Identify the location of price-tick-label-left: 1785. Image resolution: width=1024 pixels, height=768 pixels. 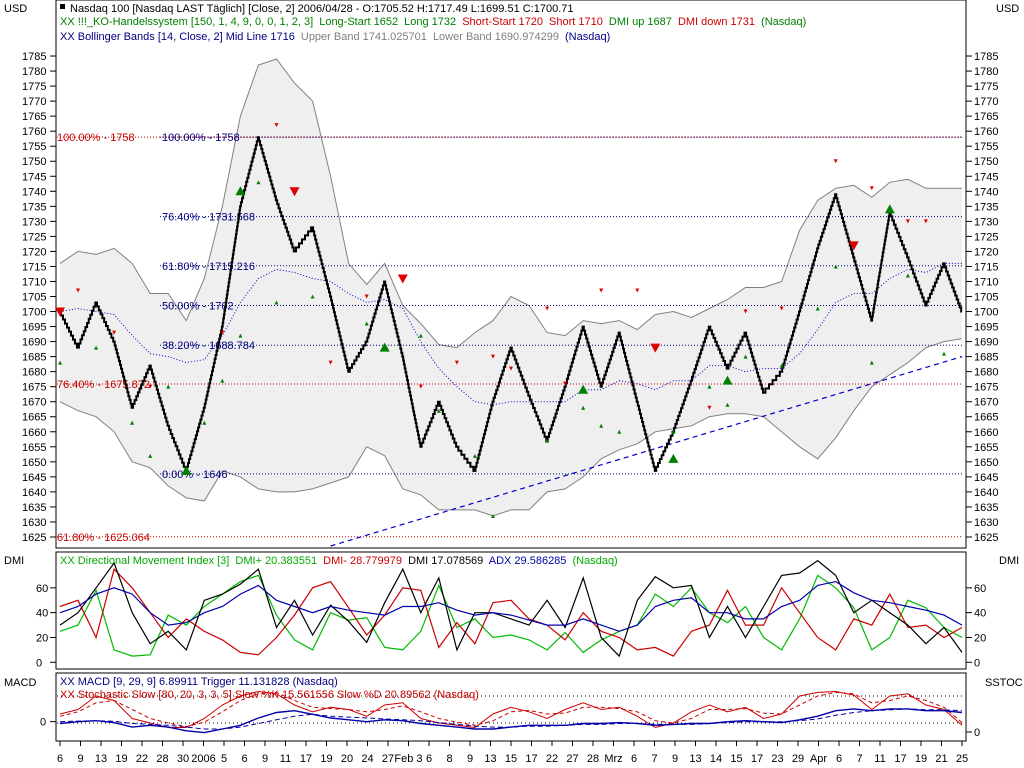
(34, 57).